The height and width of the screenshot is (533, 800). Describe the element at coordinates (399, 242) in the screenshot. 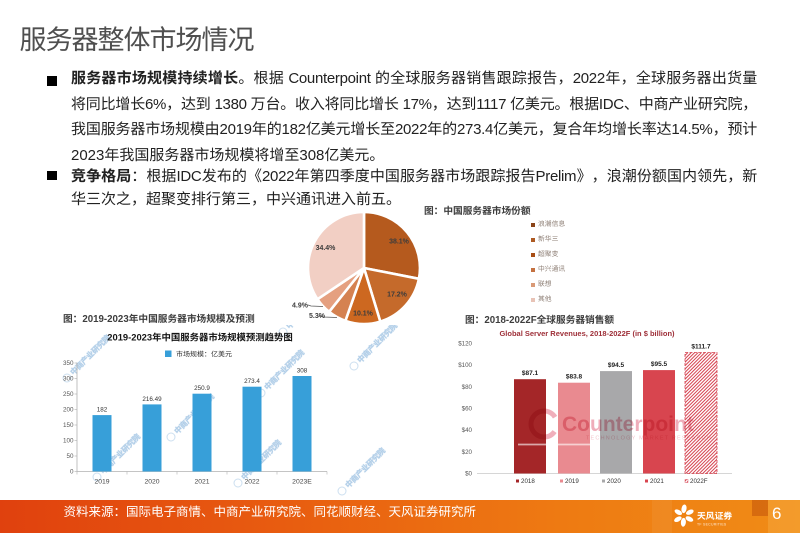

I see `svg-text: 38.1%` at that location.